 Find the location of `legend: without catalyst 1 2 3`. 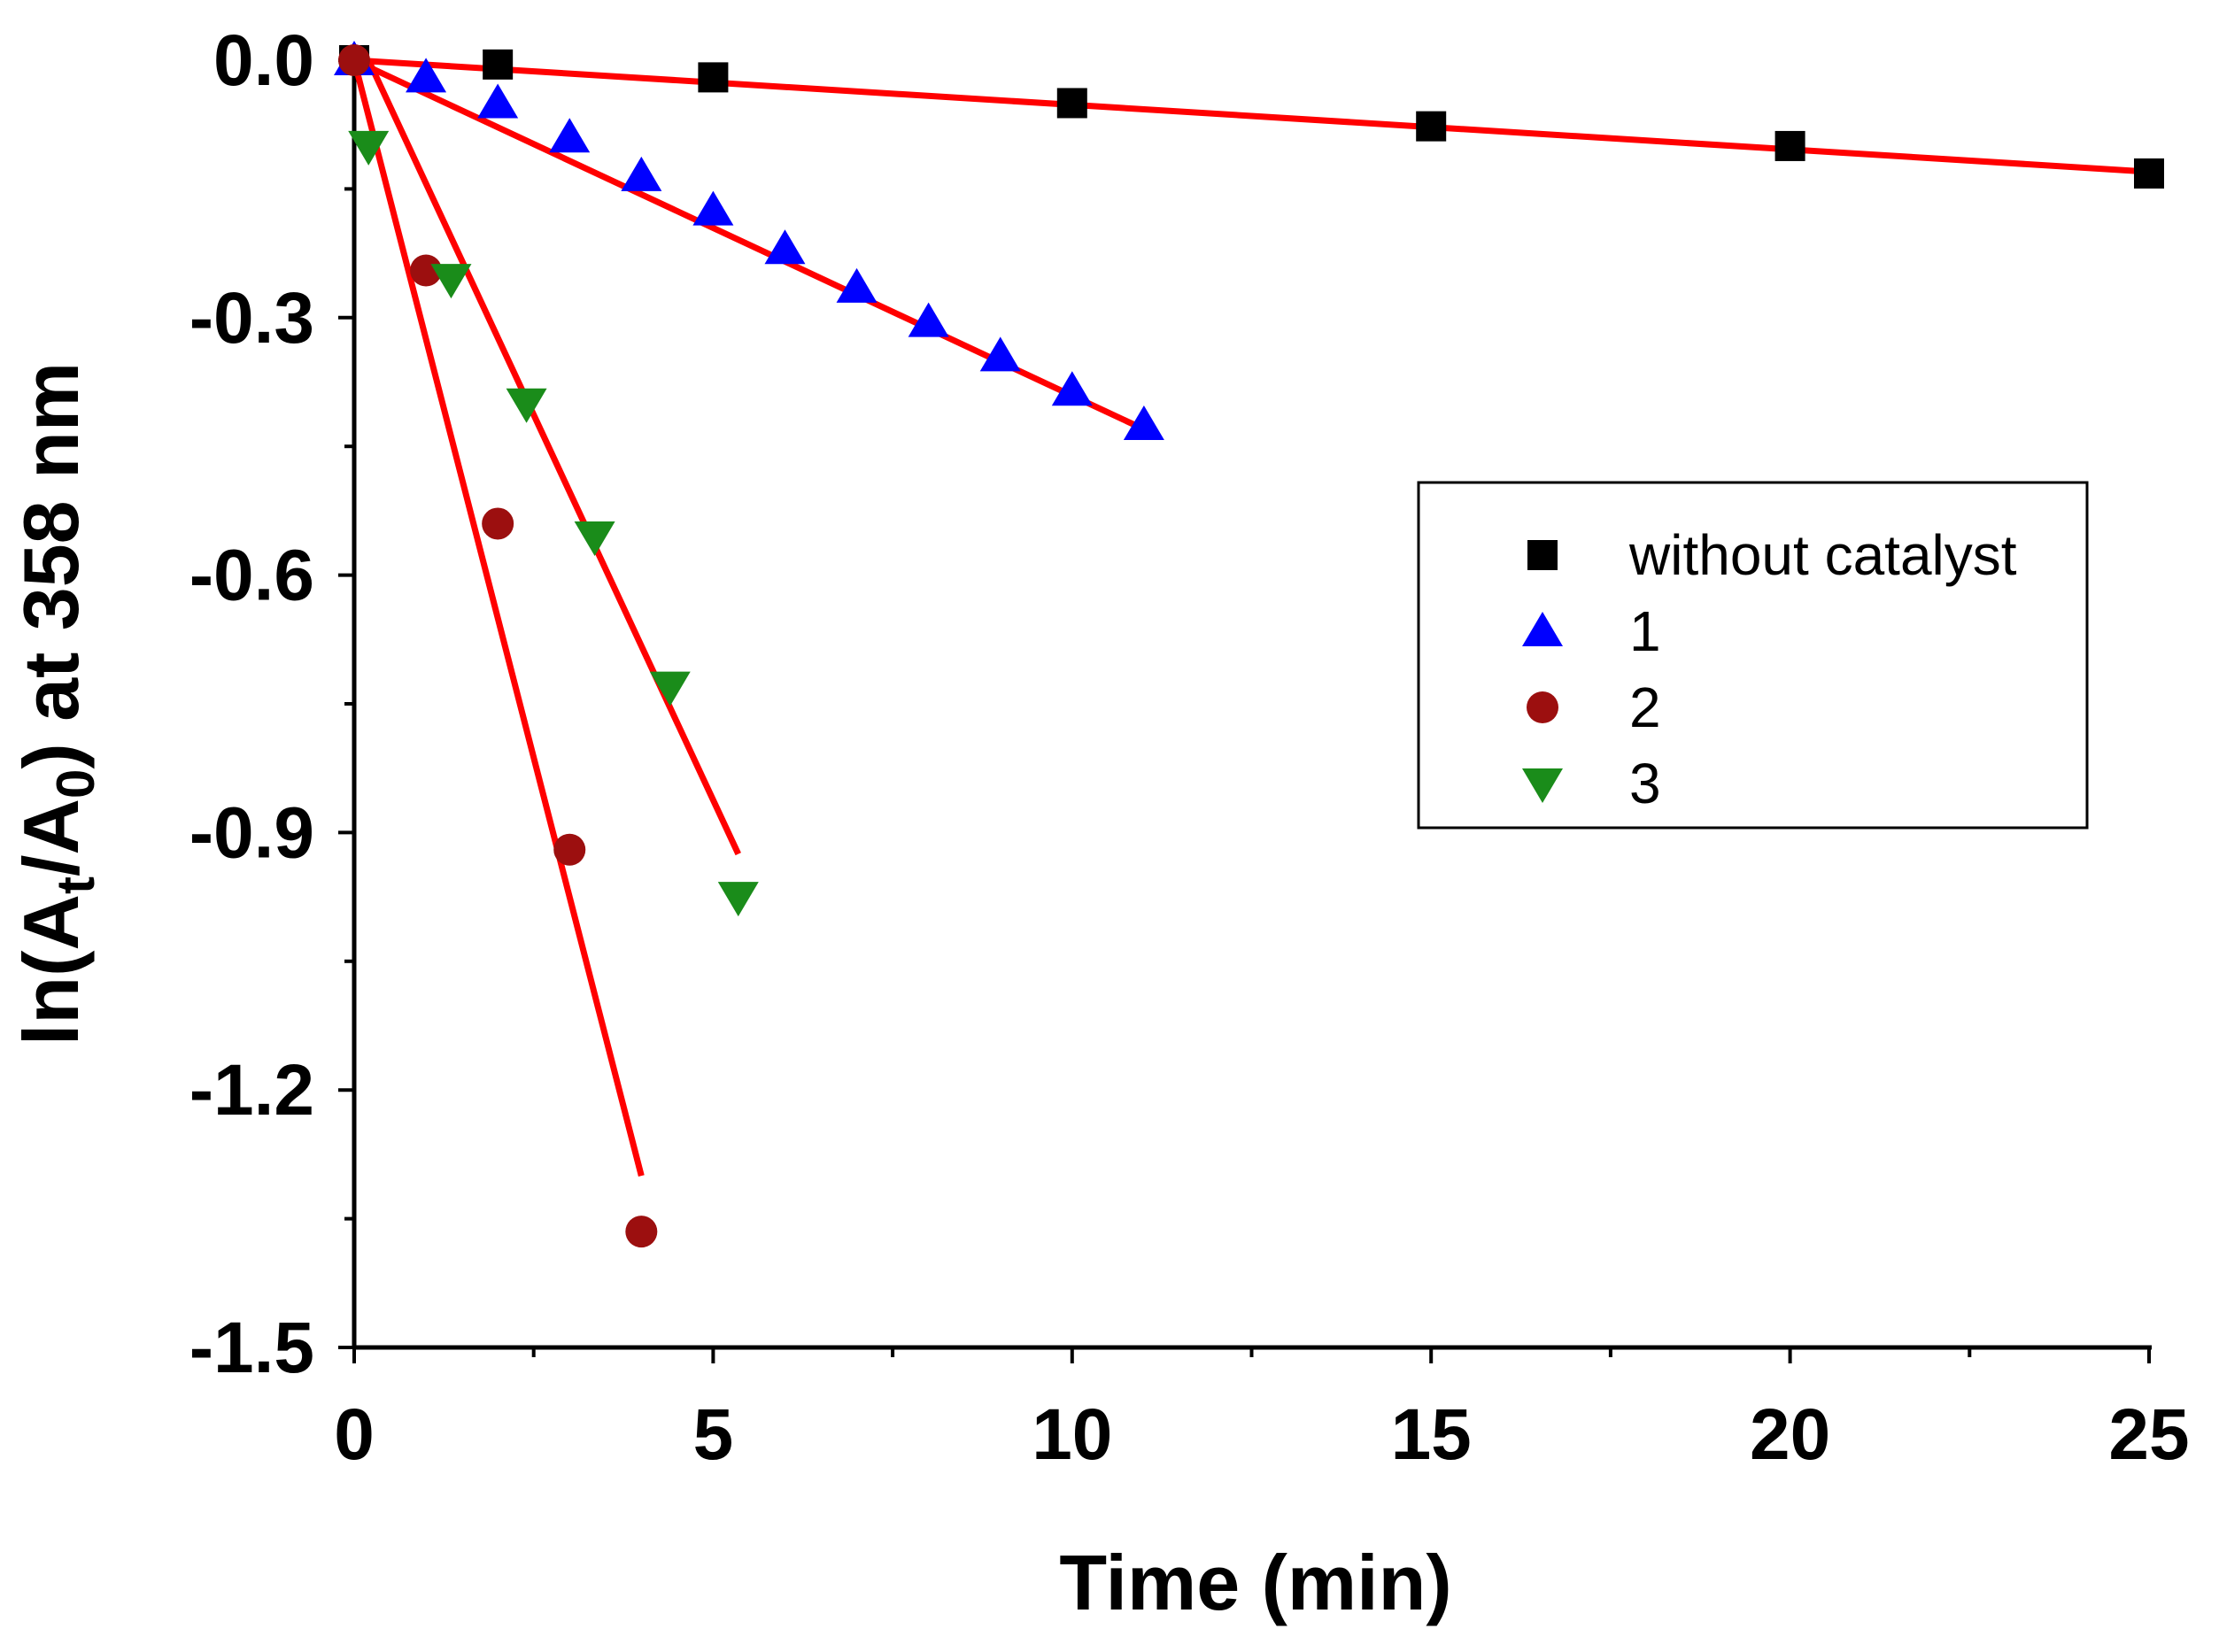

legend: without catalyst 1 2 3 is located at coordinates (1753, 655).